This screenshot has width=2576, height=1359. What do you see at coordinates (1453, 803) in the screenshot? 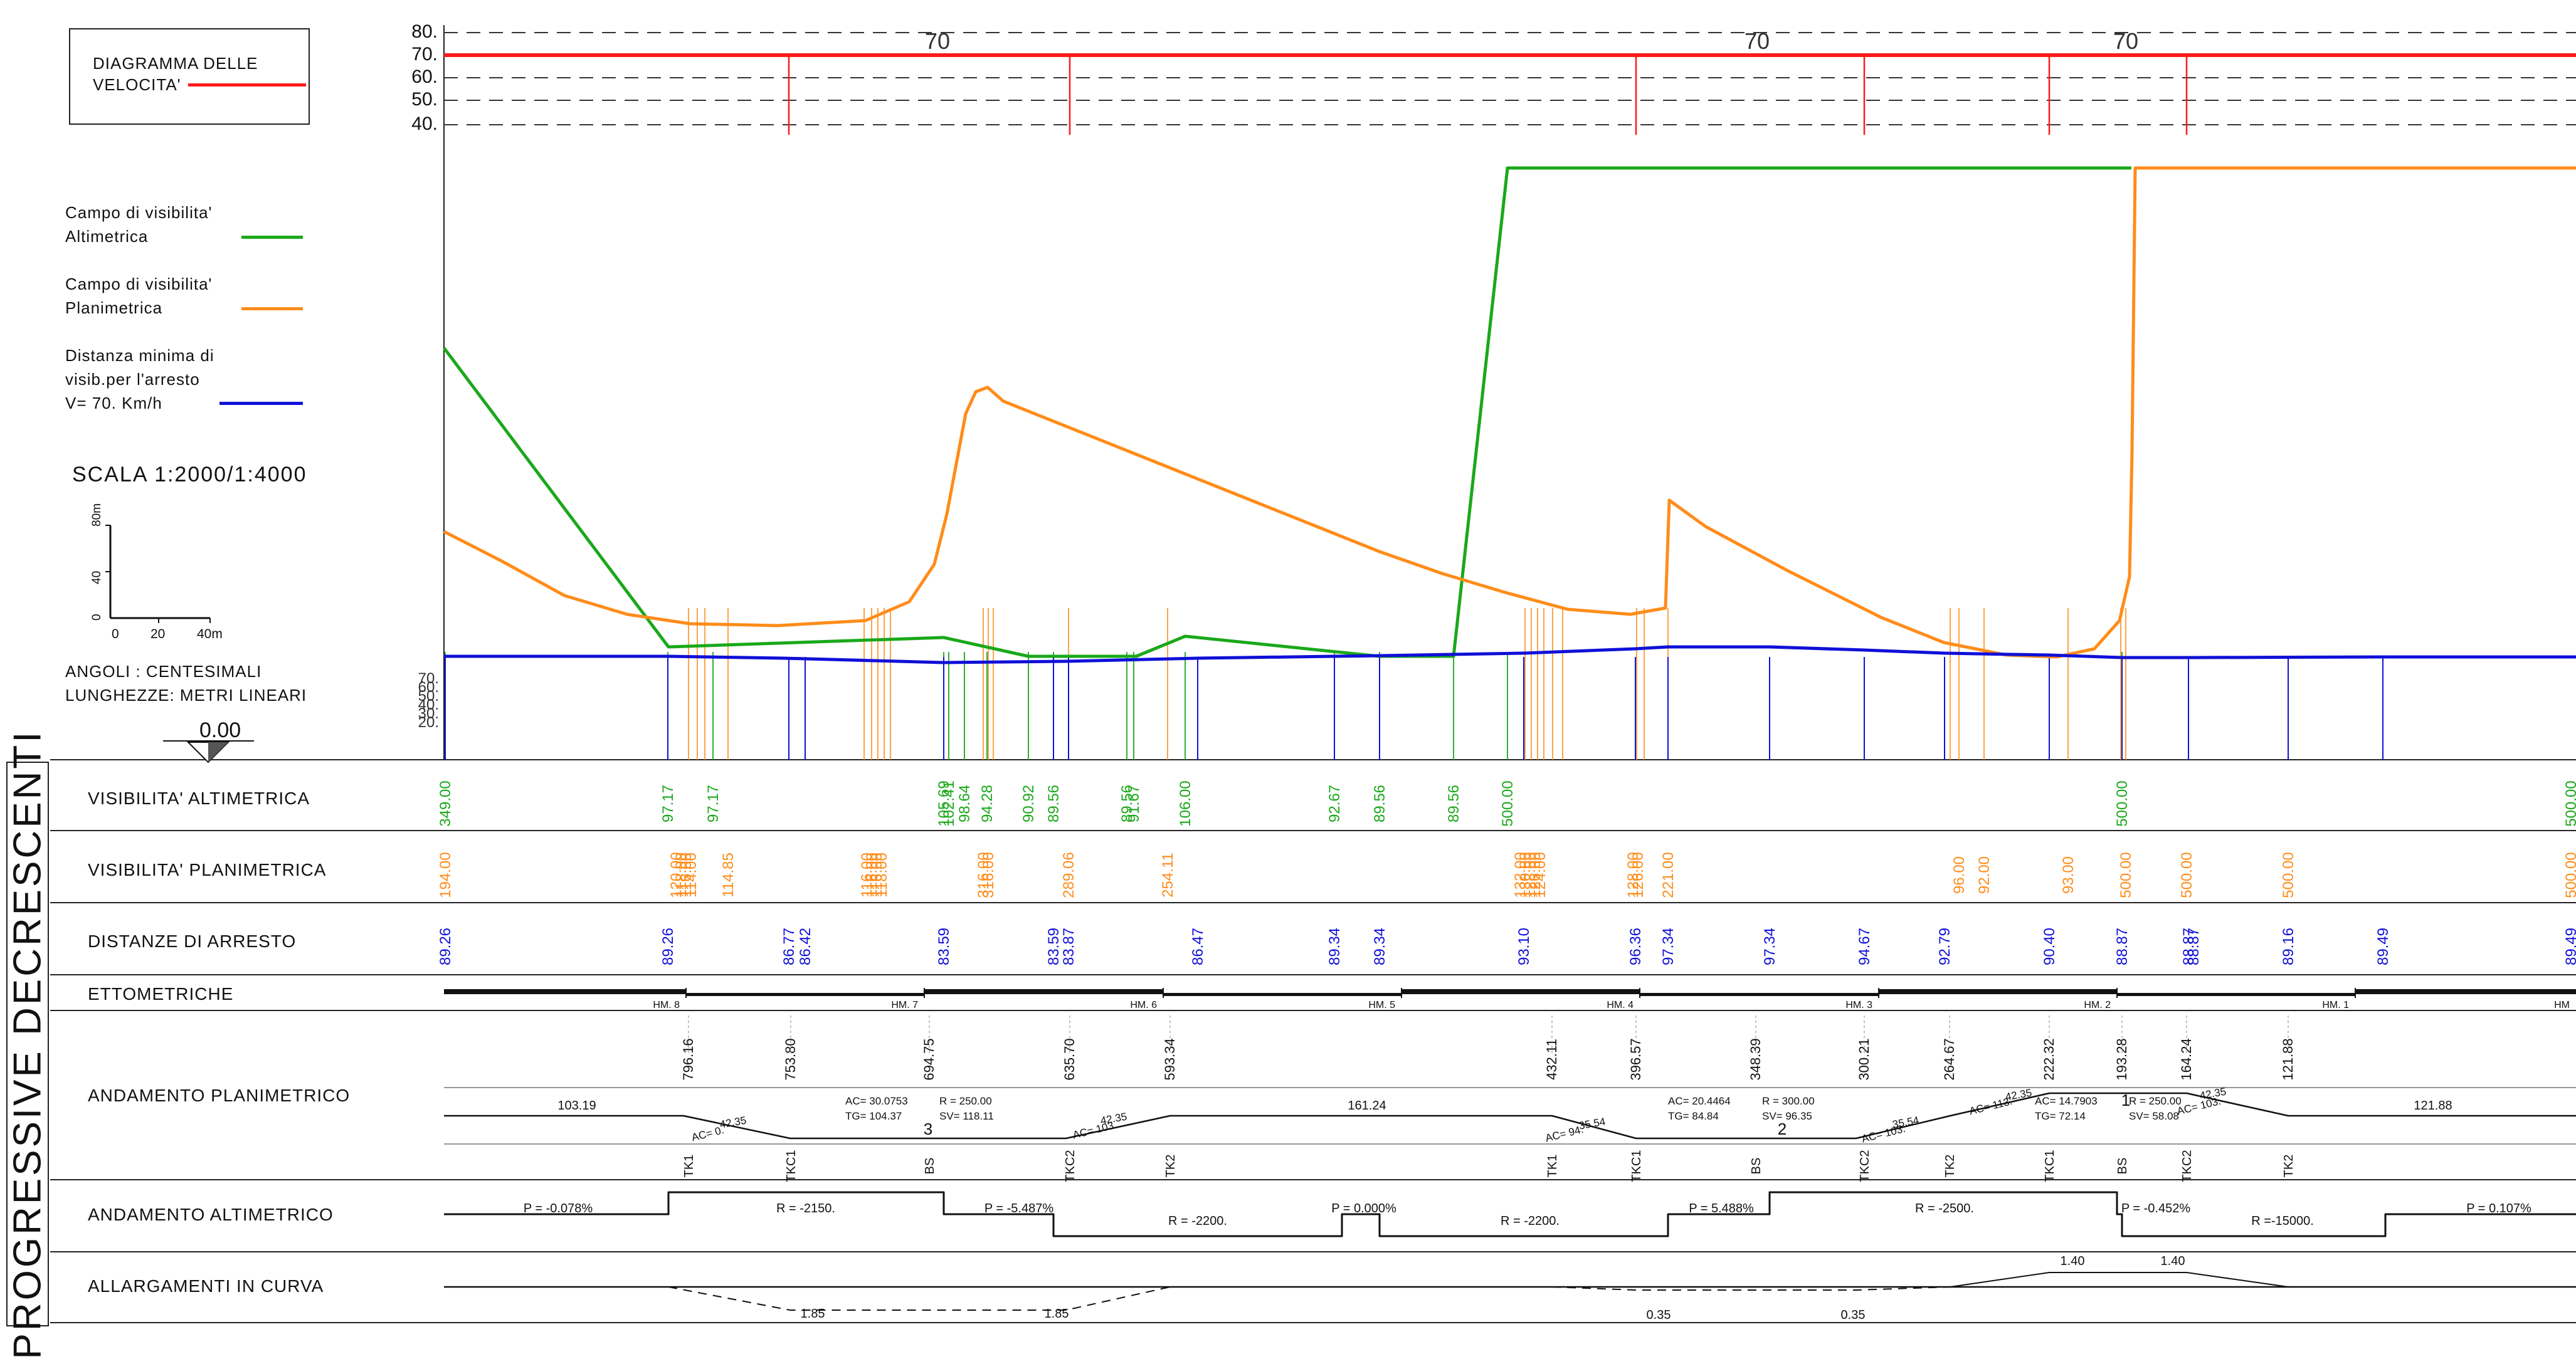
I see `alt-value-14: 89.56` at bounding box center [1453, 803].